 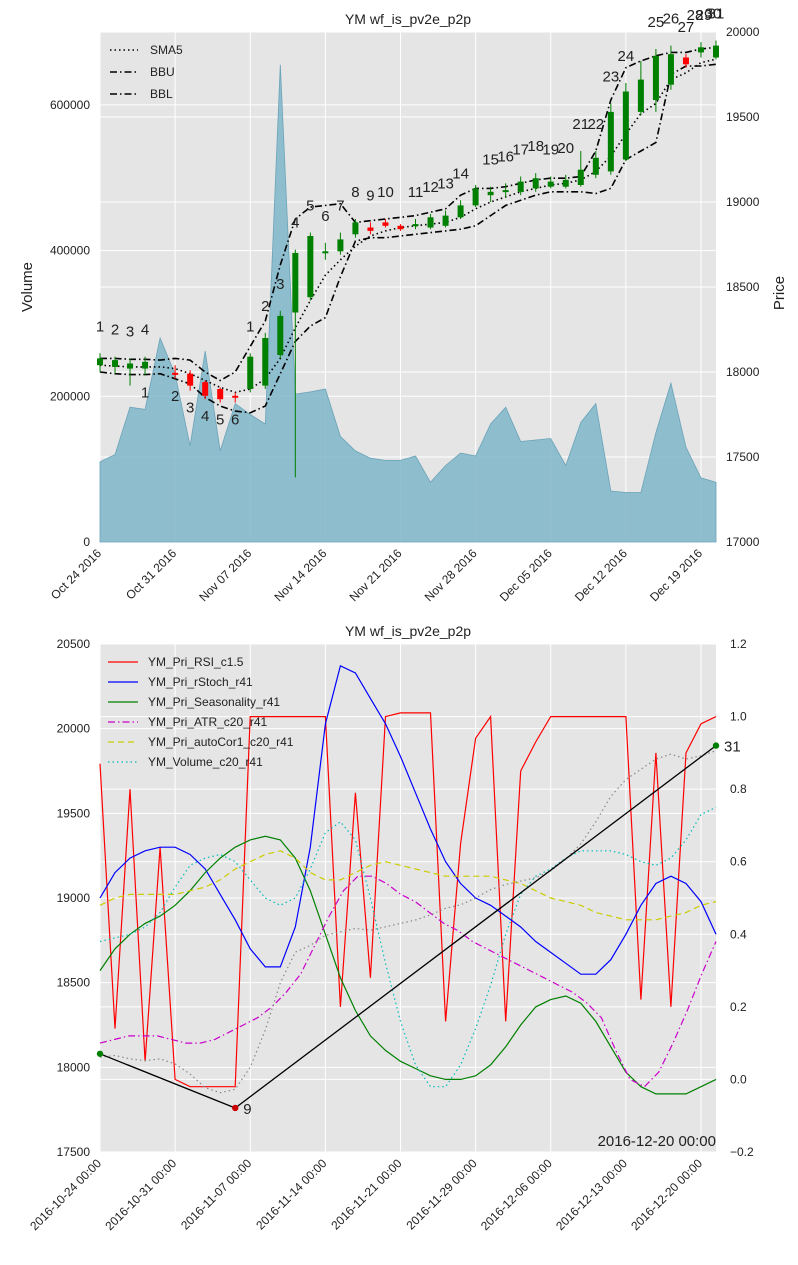 What do you see at coordinates (460, 173) in the screenshot?
I see `pivot-label-high: 14` at bounding box center [460, 173].